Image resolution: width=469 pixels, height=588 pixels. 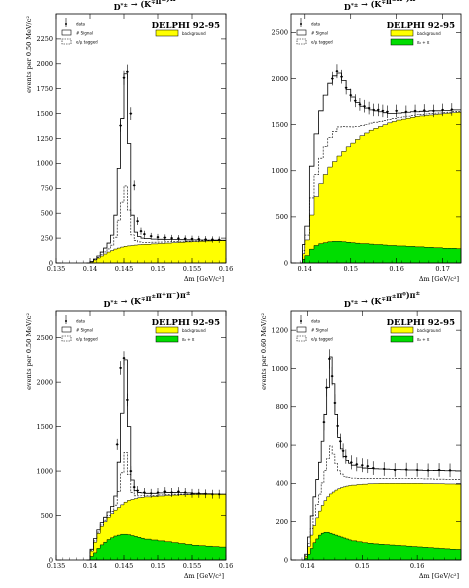 I want to click on y-tick-label: 2500, so click(x=44, y=338).